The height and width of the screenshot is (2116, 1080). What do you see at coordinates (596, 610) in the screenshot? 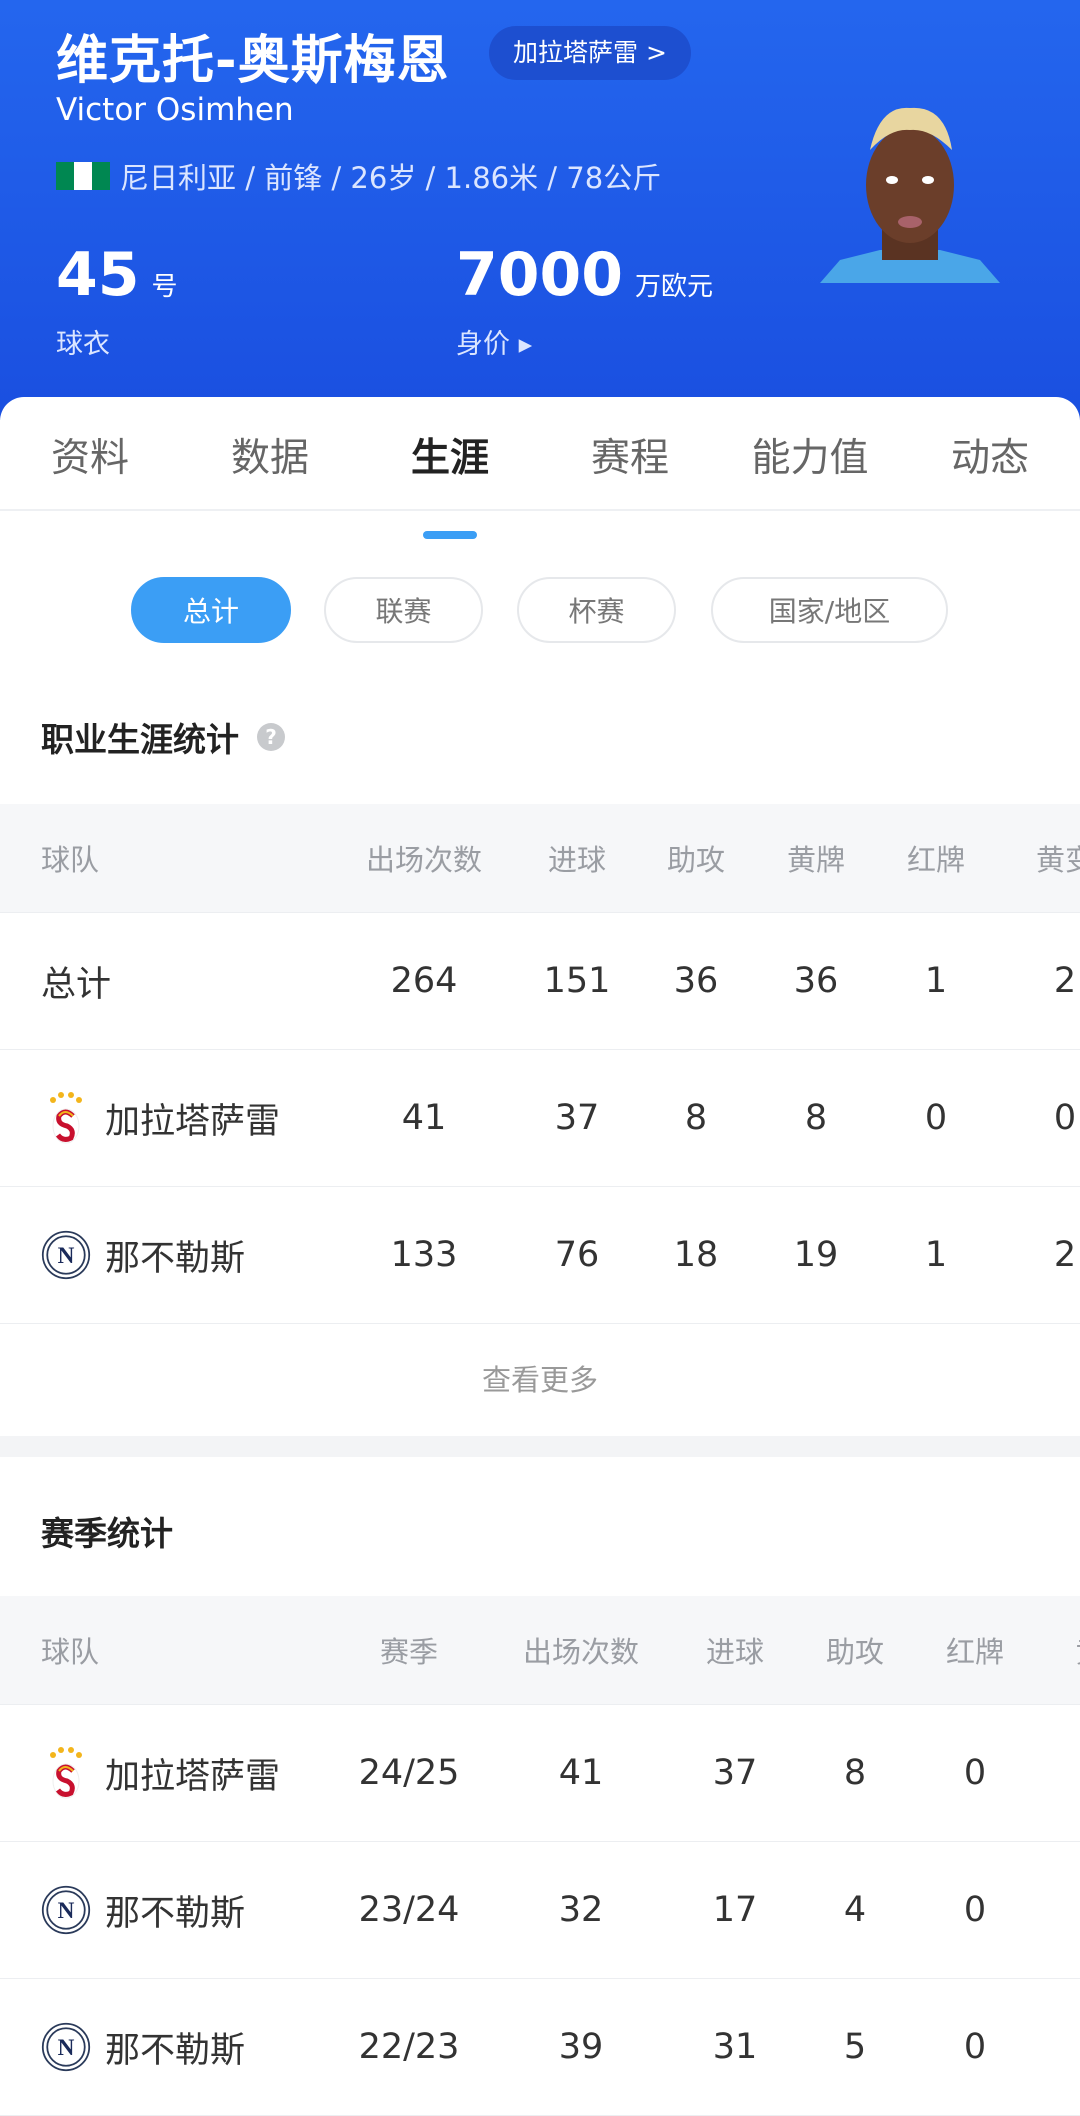
I see `filter-cup: 杯赛` at bounding box center [596, 610].